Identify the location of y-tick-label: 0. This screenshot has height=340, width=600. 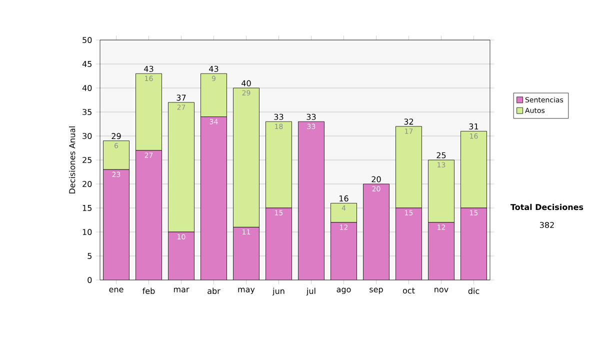
(90, 280).